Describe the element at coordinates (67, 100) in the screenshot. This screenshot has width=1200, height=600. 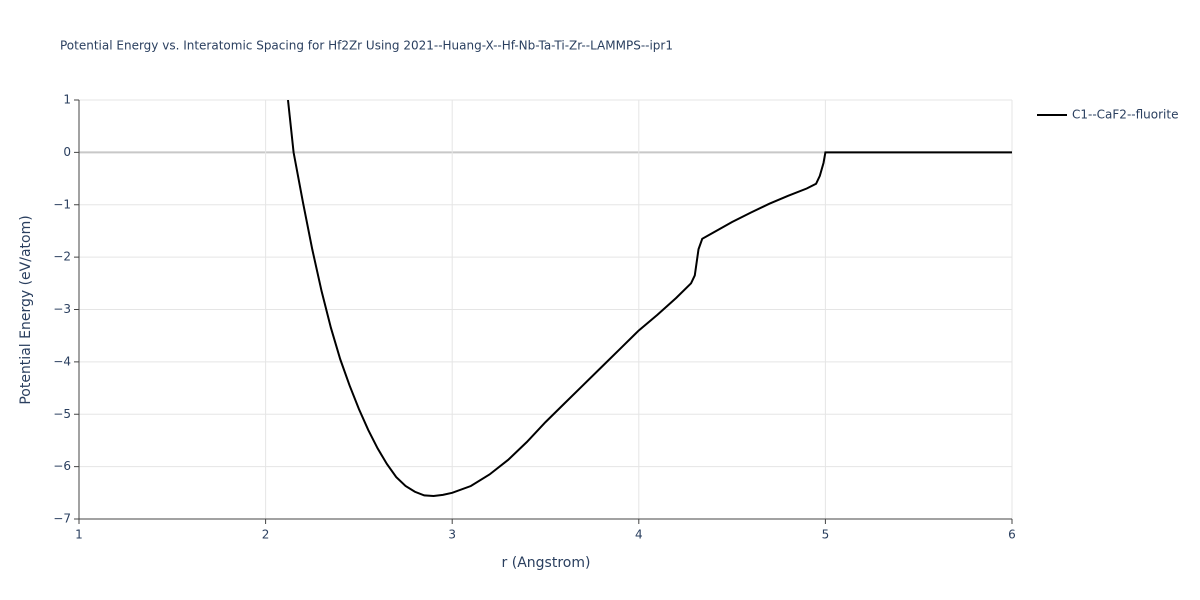
I see `y-tick-label: 1` at that location.